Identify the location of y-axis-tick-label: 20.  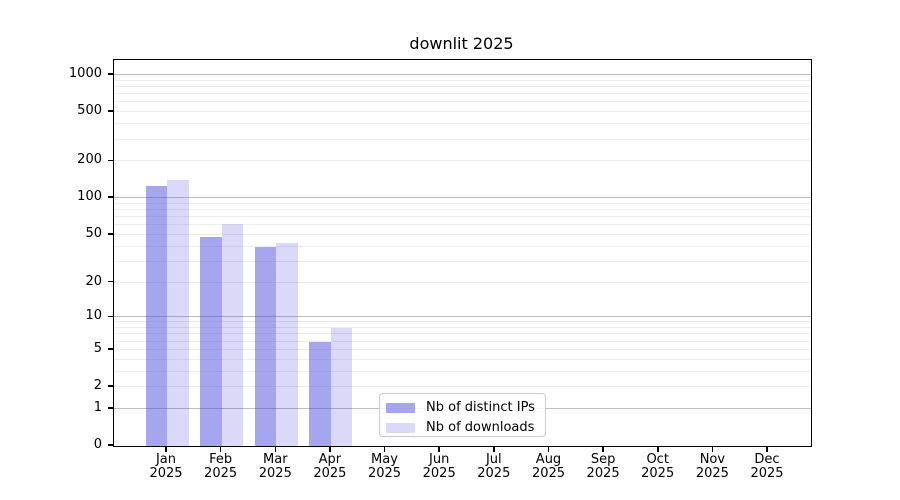
(93, 281).